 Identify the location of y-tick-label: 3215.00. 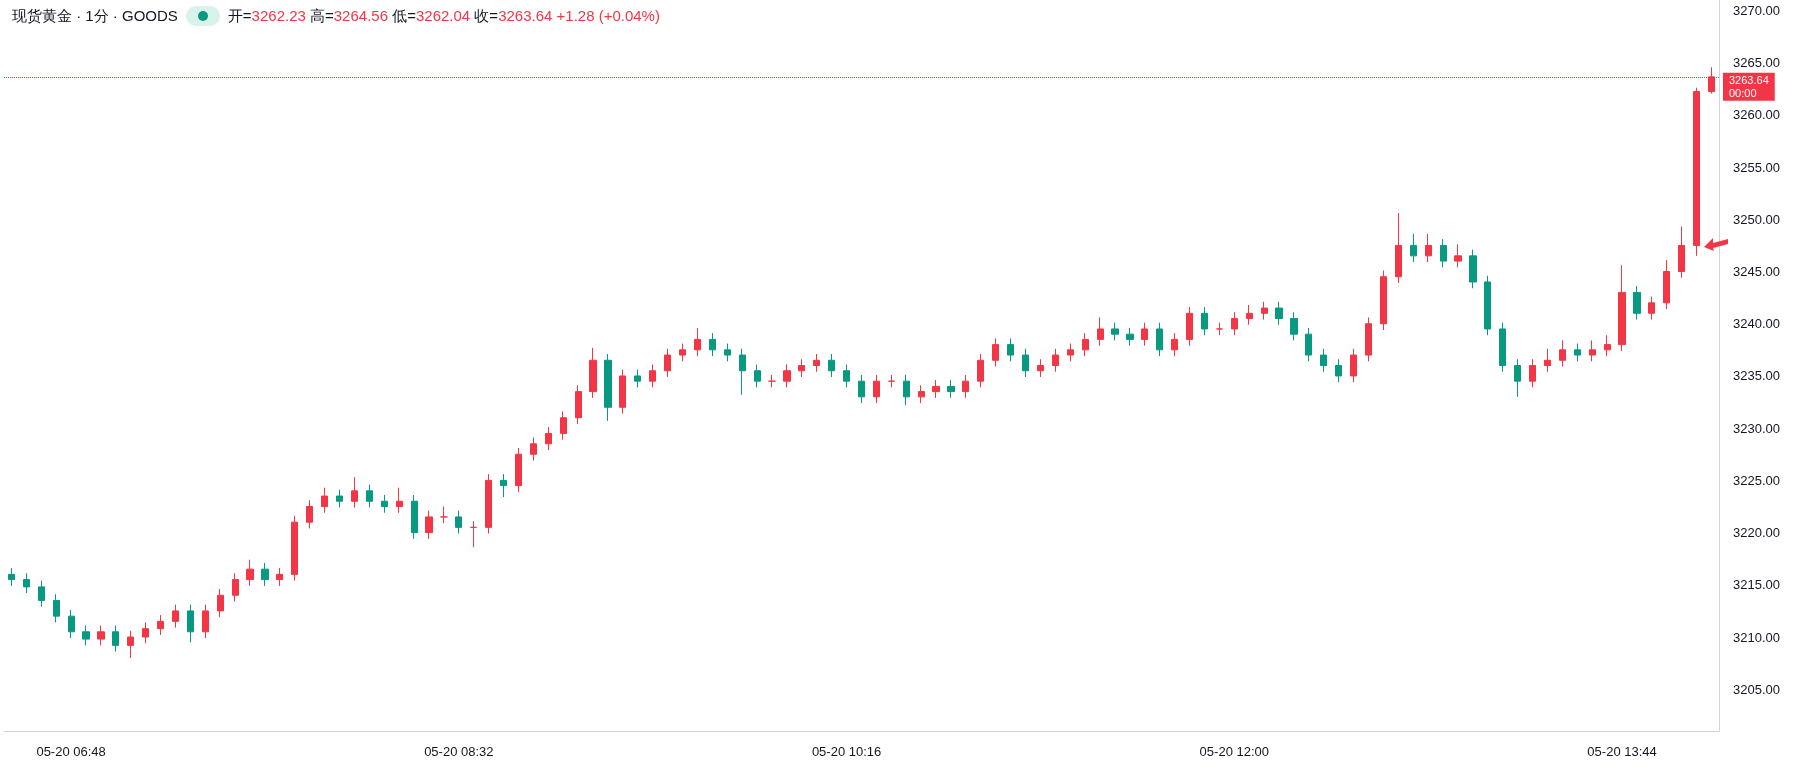
(1756, 585).